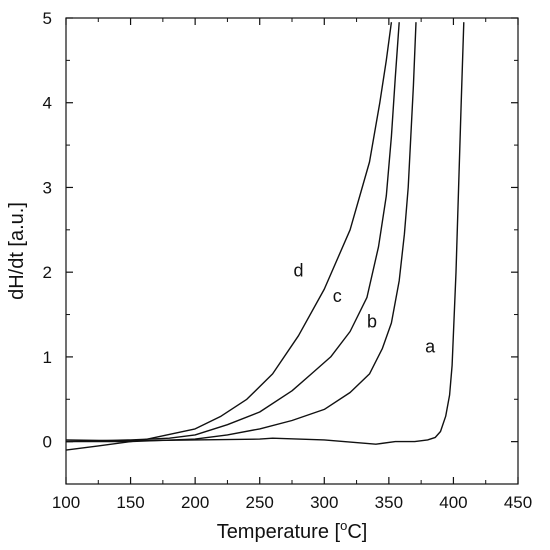  What do you see at coordinates (372, 321) in the screenshot?
I see `series-label-b: b` at bounding box center [372, 321].